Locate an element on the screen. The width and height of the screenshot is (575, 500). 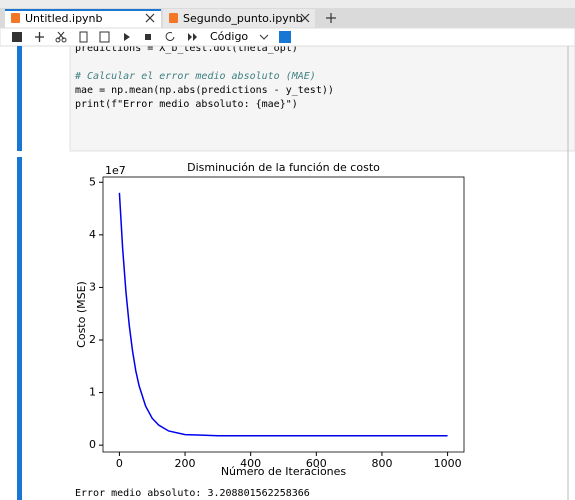
restart-button is located at coordinates (170, 36).